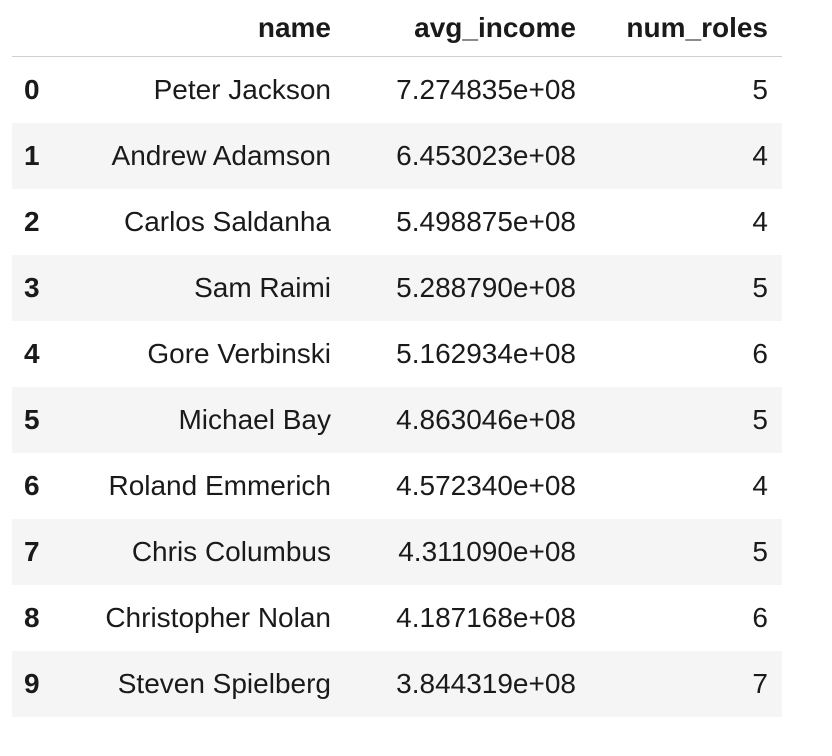 The image size is (832, 756). I want to click on name-cell: Peter Jackson, so click(242, 89).